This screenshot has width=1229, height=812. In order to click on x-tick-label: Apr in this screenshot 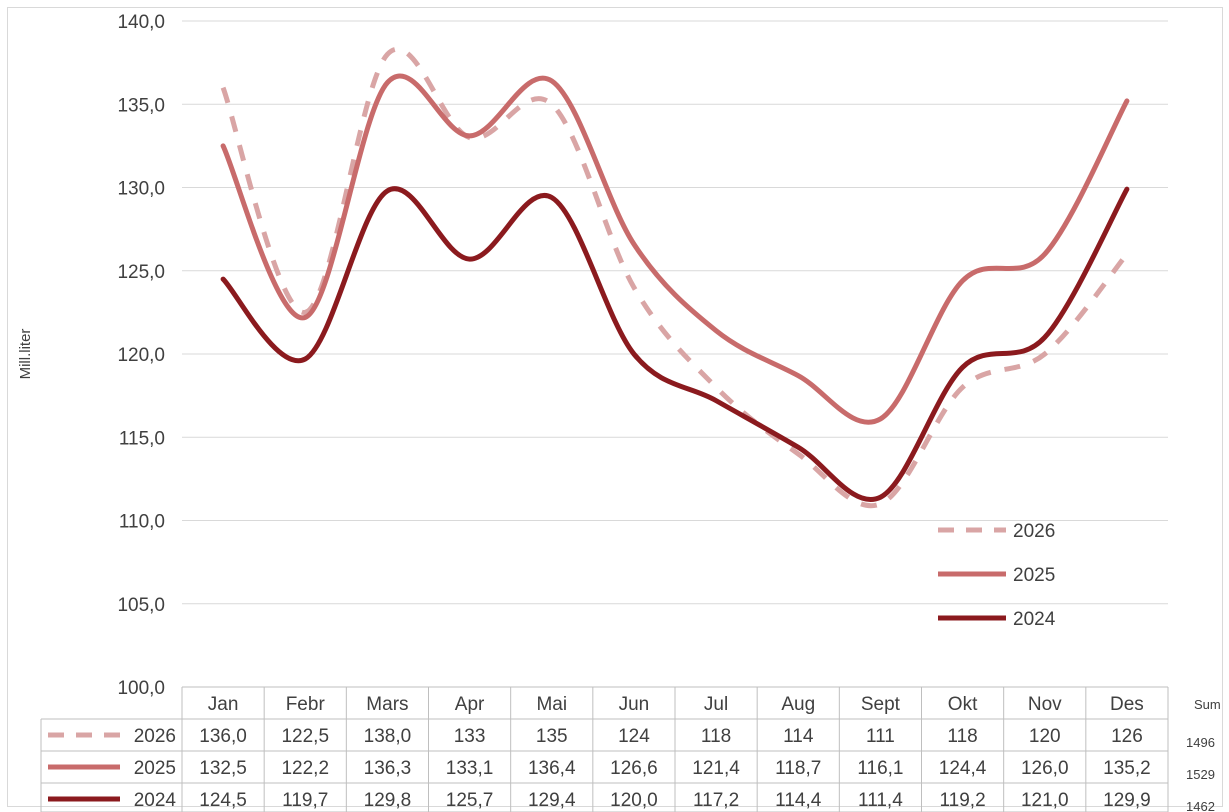, I will do `click(470, 704)`.